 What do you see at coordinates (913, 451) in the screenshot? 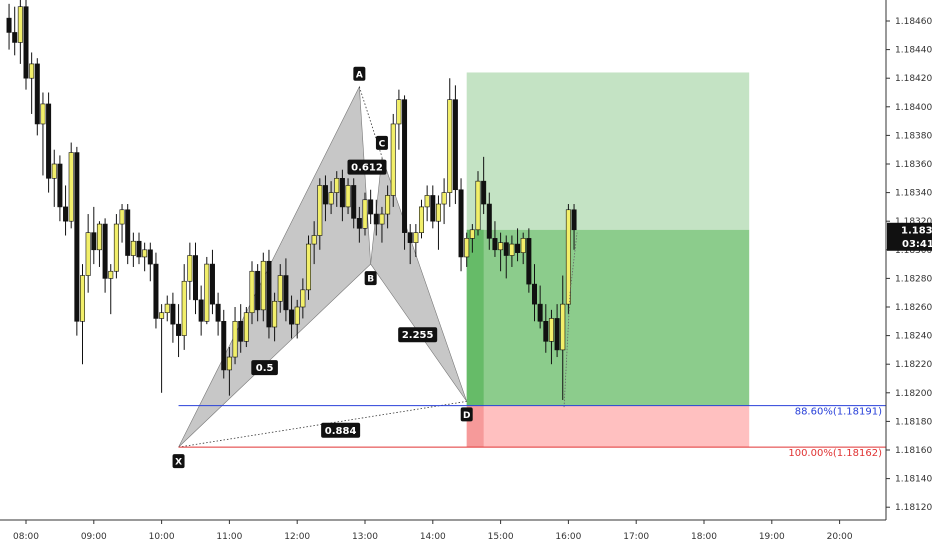
I see `price-tick-label: 1.18160` at bounding box center [913, 451].